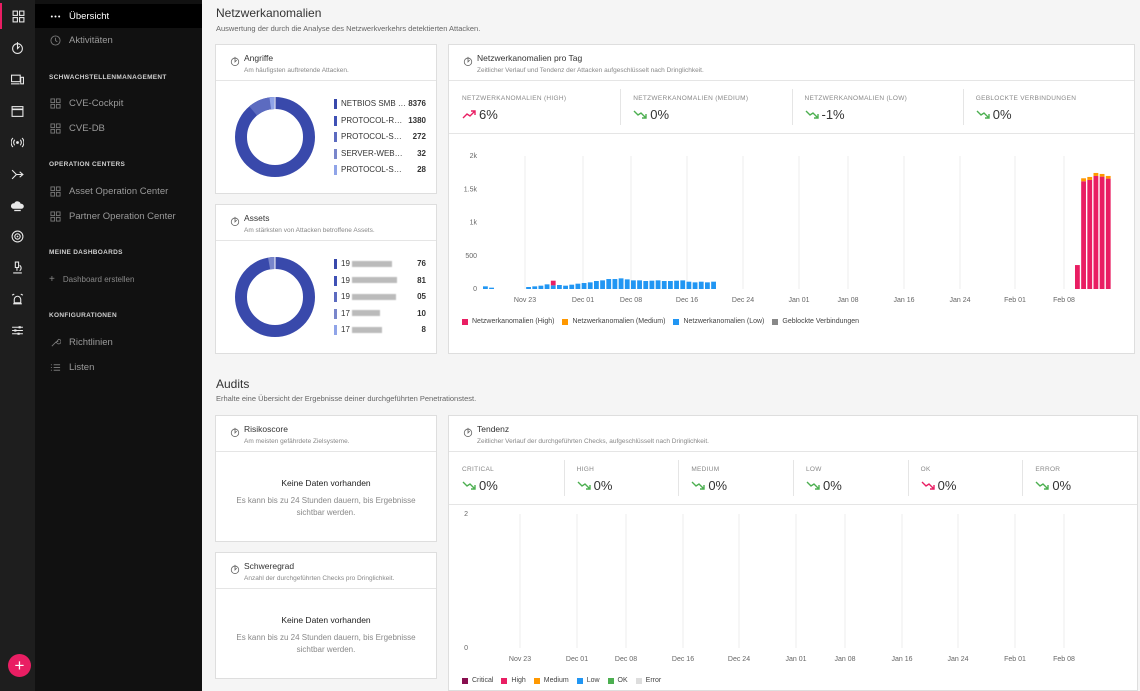 This screenshot has height=691, width=1140. I want to click on legend-row: 17 8, so click(380, 331).